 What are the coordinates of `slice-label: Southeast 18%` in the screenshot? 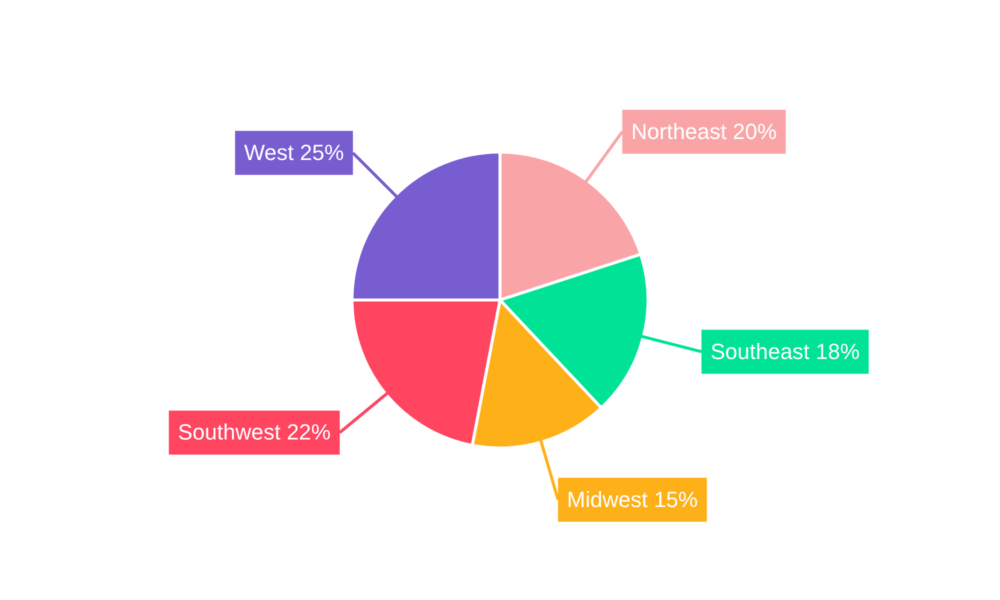 It's located at (785, 351).